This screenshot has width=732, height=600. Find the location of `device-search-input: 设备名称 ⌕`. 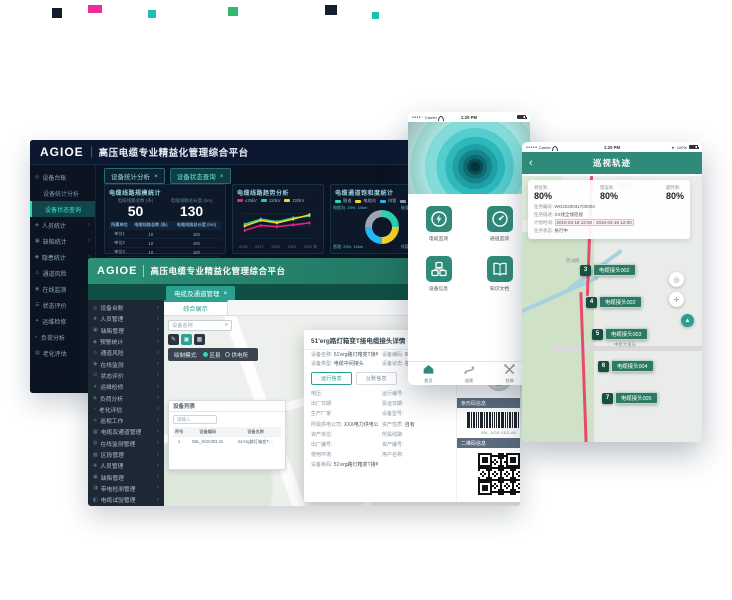

device-search-input: 设备名称 ⌕ is located at coordinates (200, 325).